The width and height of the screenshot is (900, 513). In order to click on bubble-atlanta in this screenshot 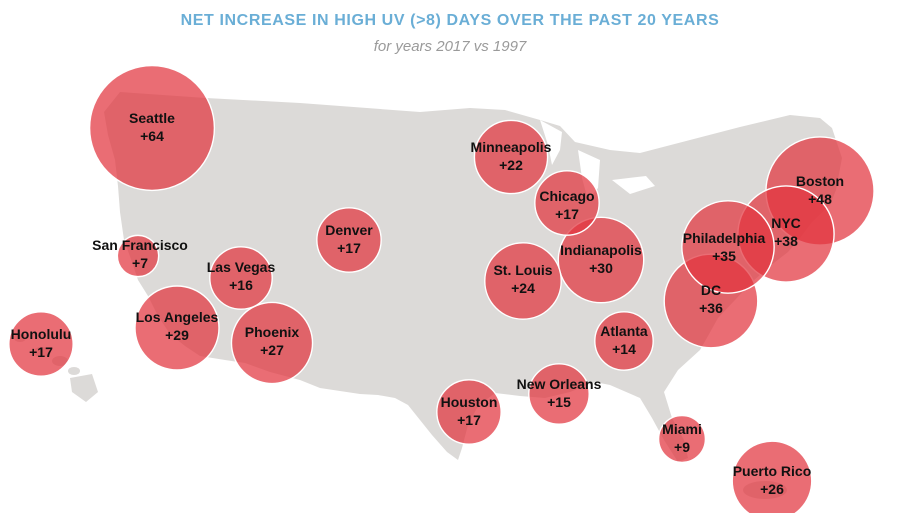, I will do `click(624, 341)`.